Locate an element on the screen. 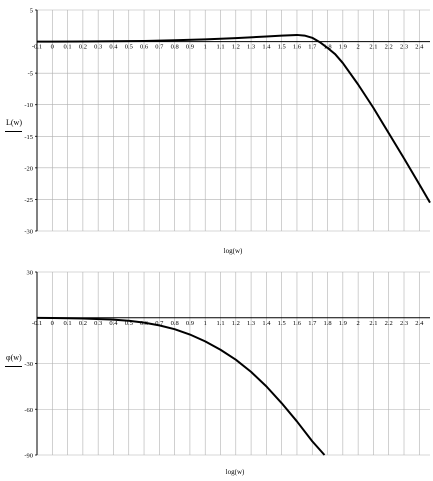 The width and height of the screenshot is (433, 481). phase-x-tick-label: 1.5 is located at coordinates (282, 323).